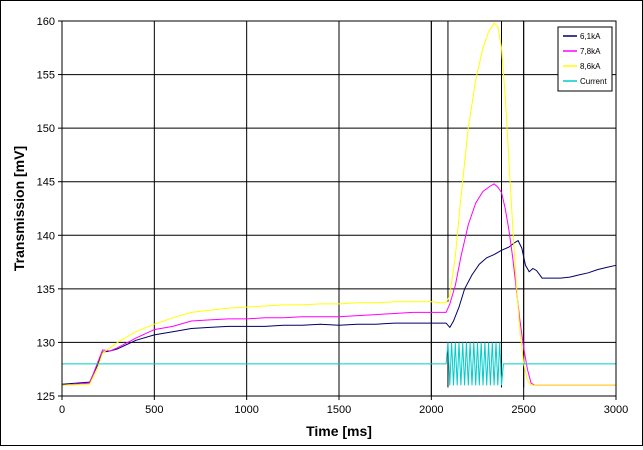 This screenshot has height=450, width=643. I want to click on y-tick-label: 125, so click(46, 397).